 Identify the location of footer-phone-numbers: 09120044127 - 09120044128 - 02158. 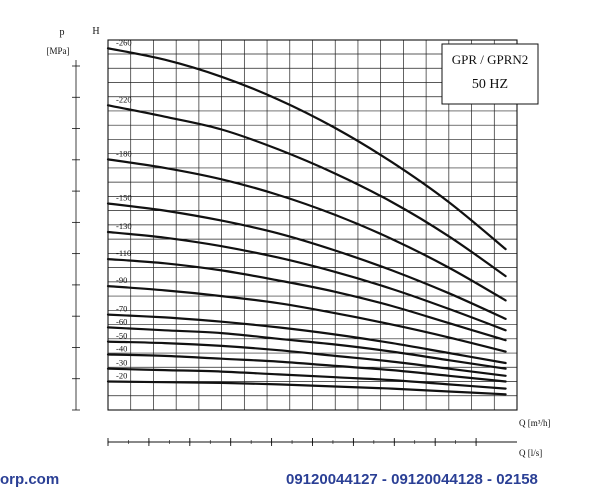
(412, 479).